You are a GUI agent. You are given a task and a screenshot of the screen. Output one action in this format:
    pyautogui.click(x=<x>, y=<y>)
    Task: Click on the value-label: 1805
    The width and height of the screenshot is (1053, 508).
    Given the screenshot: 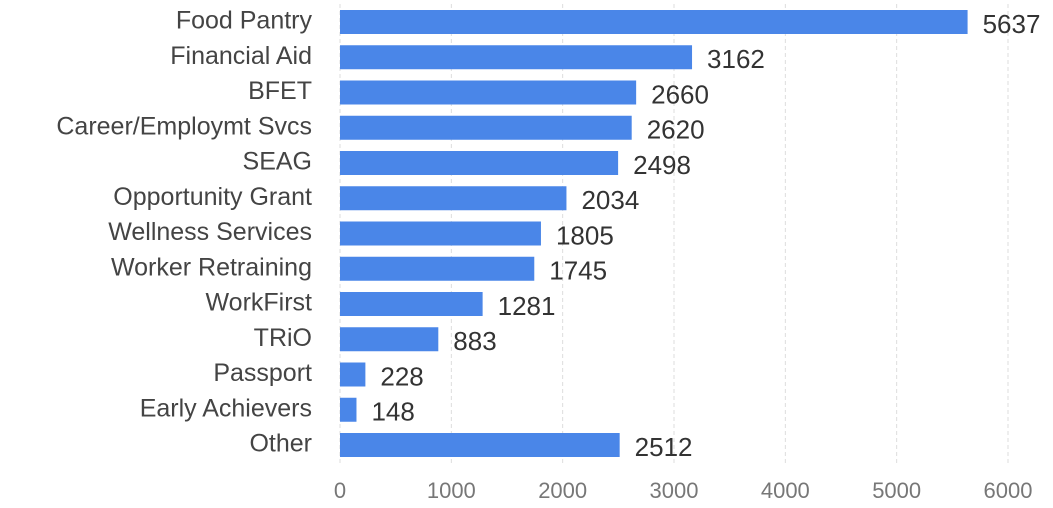 What is the action you would take?
    pyautogui.click(x=585, y=235)
    